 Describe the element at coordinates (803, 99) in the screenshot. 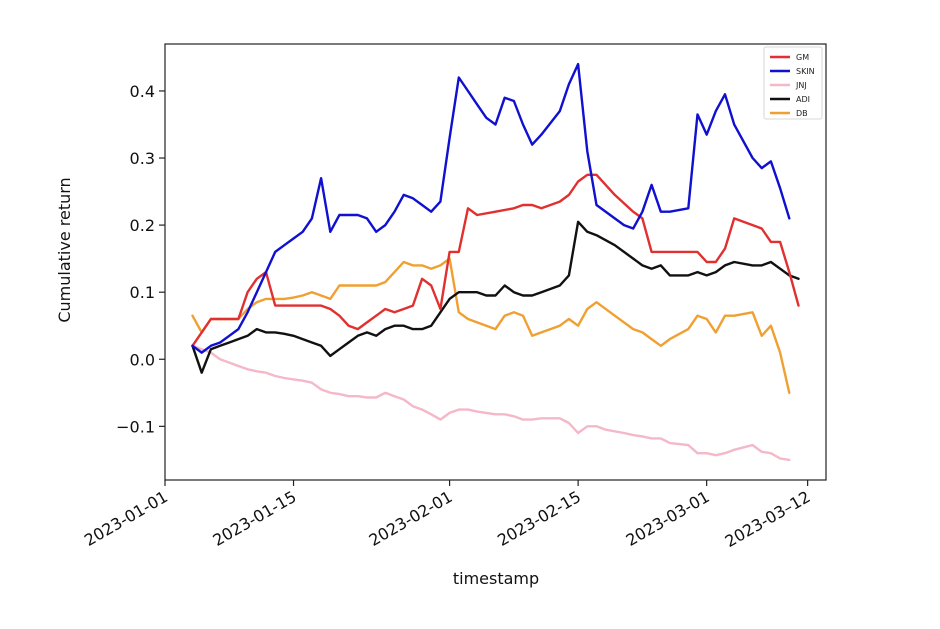

I see `legend-label-adi: ADI` at that location.